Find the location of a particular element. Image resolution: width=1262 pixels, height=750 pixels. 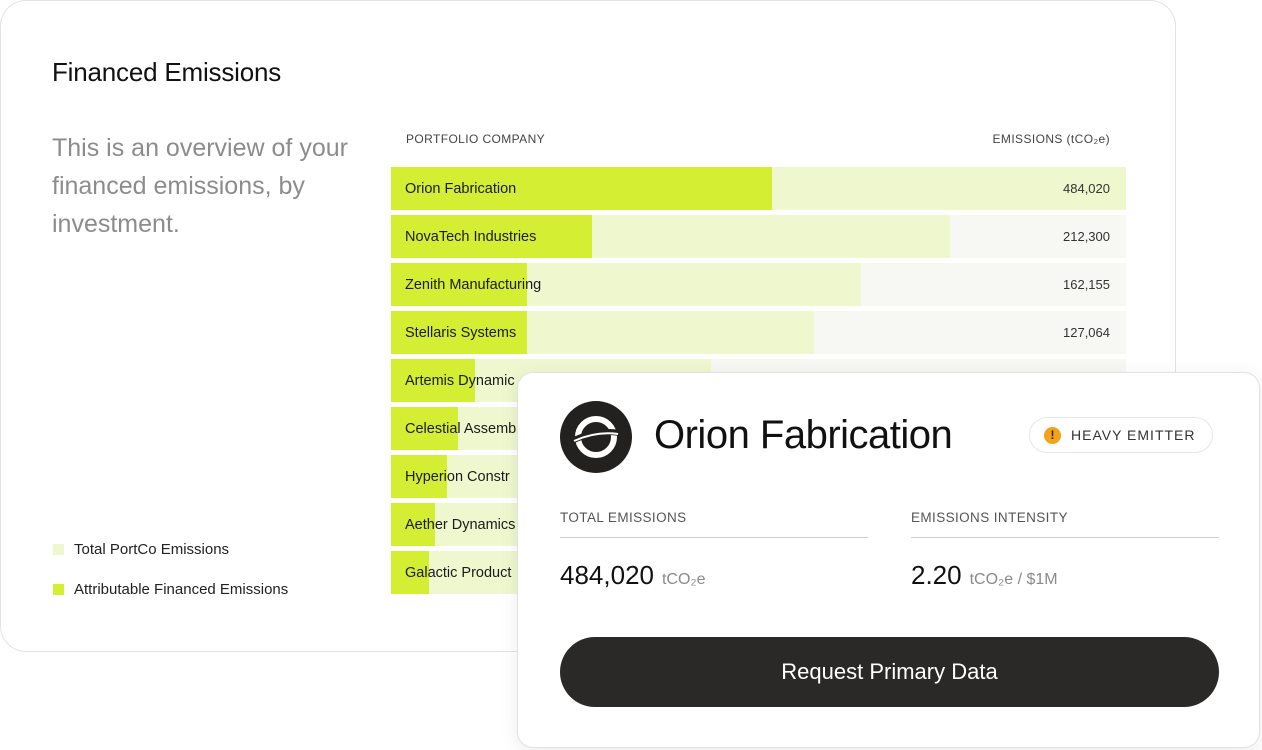

table-row: Orion Fabrication 484,020 is located at coordinates (758, 188).